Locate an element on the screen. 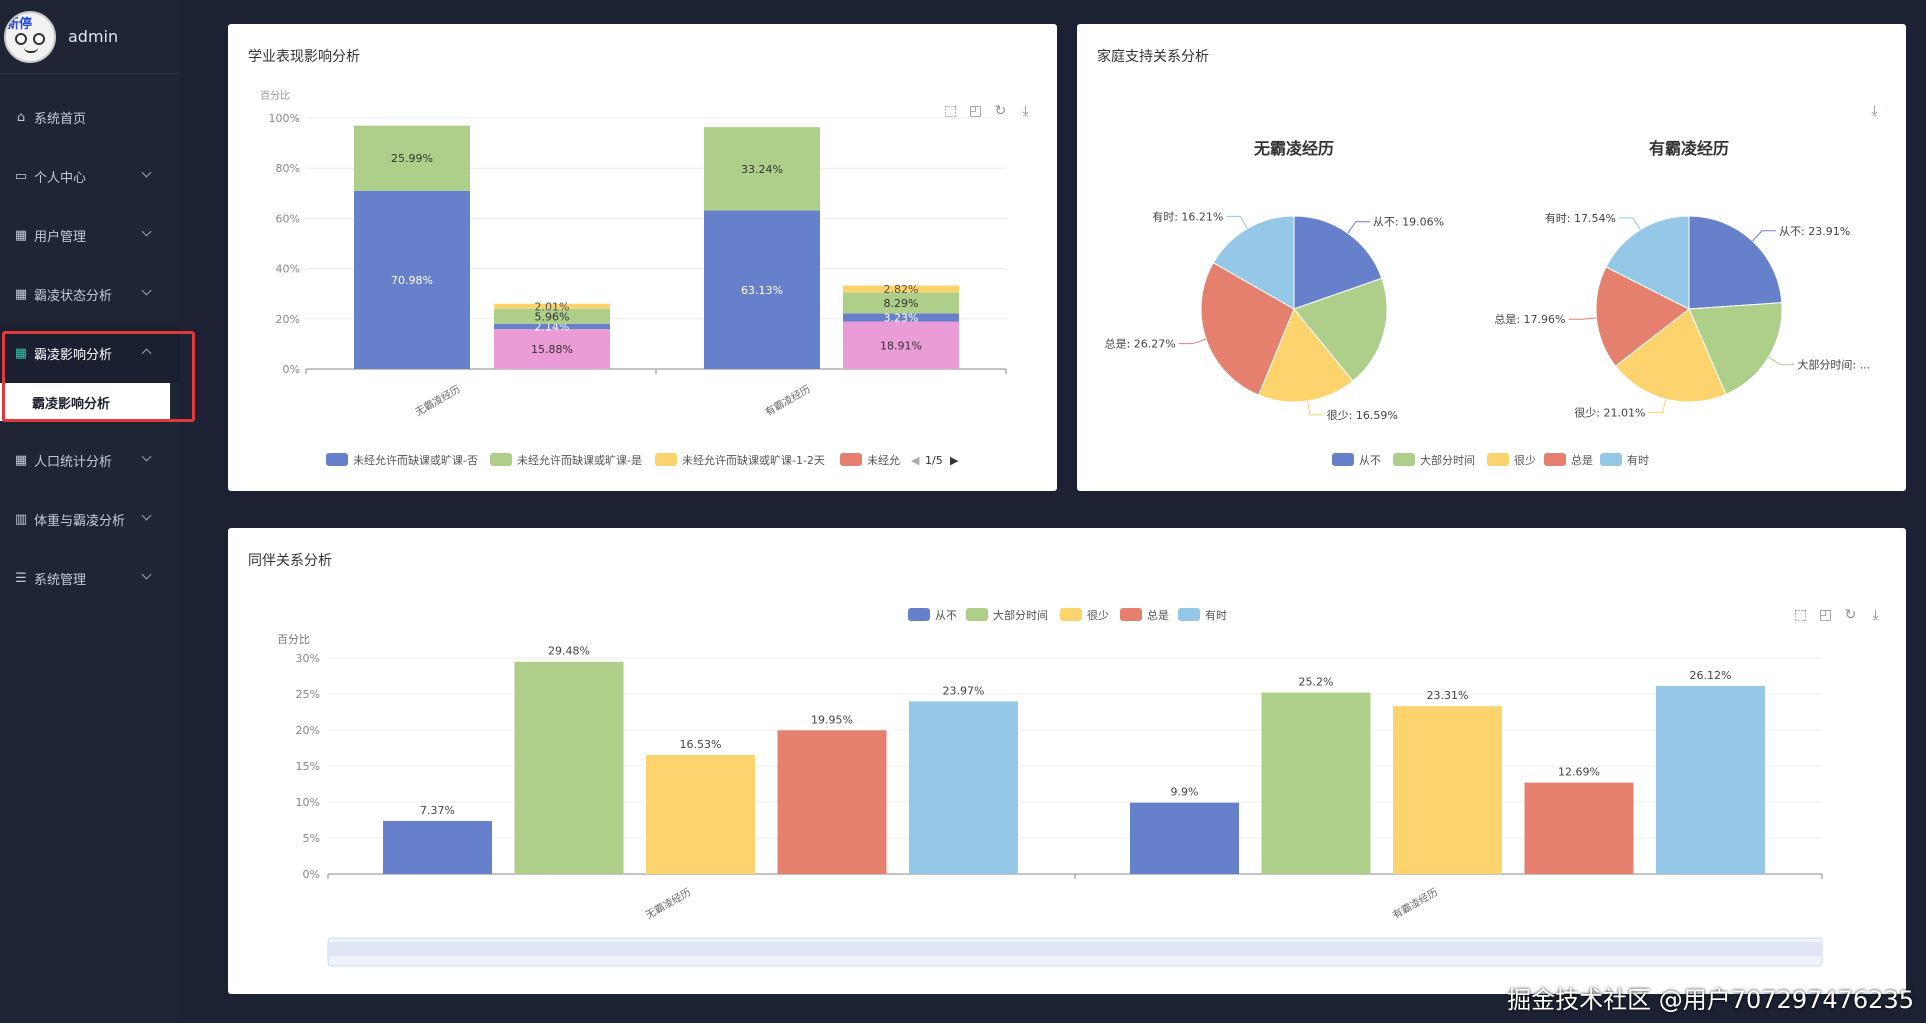 The image size is (1926, 1023). y-tick-label: 25% is located at coordinates (308, 694).